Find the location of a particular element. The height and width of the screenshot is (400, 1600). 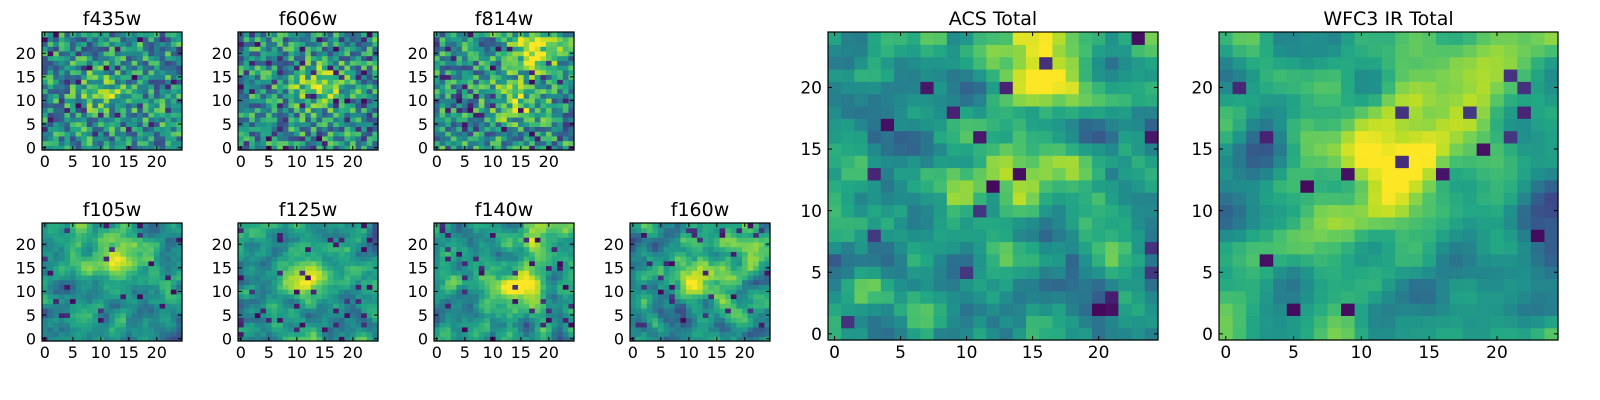

x-tick-label: 10 is located at coordinates (493, 161).